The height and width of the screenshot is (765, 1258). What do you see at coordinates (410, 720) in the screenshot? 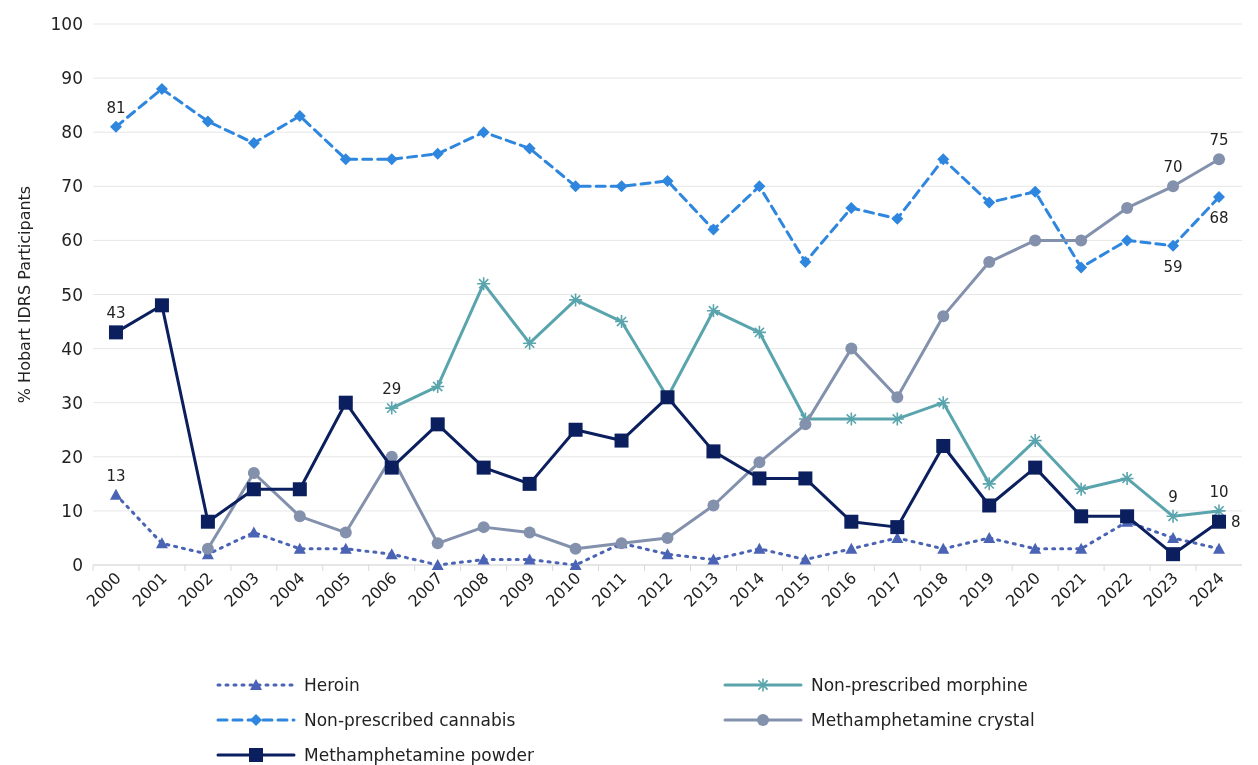
I see `legend-label: Non-prescribed cannabis` at bounding box center [410, 720].